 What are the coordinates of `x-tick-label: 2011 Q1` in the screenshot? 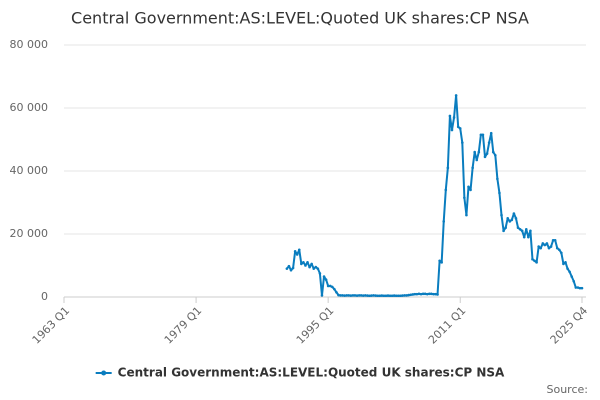 It's located at (447, 325).